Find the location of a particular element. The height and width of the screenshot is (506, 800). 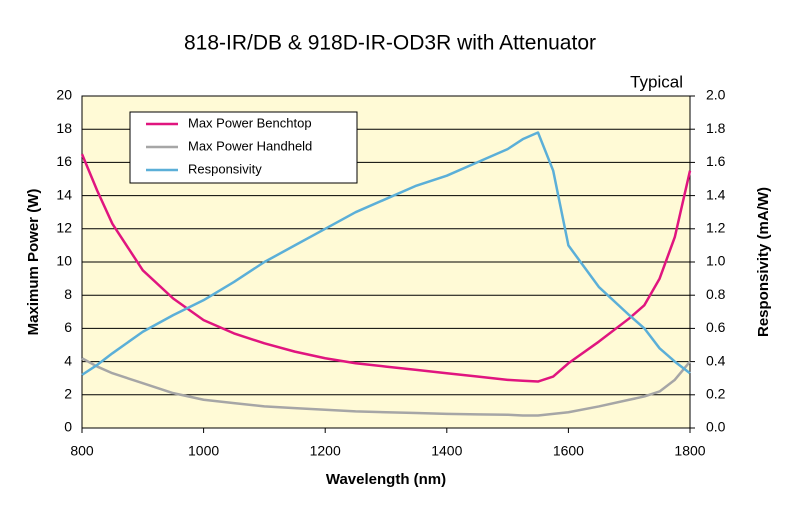

y2-tick-label: 1.4 is located at coordinates (716, 194).